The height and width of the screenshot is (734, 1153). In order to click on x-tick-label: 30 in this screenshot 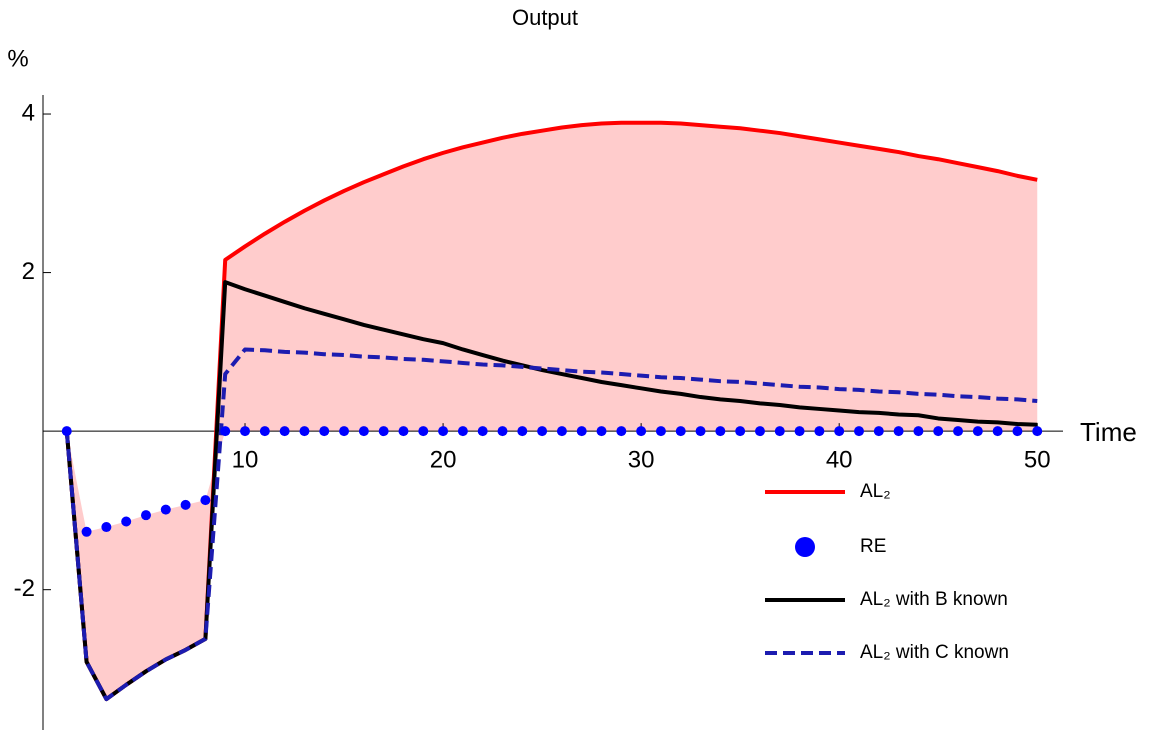, I will do `click(641, 459)`.